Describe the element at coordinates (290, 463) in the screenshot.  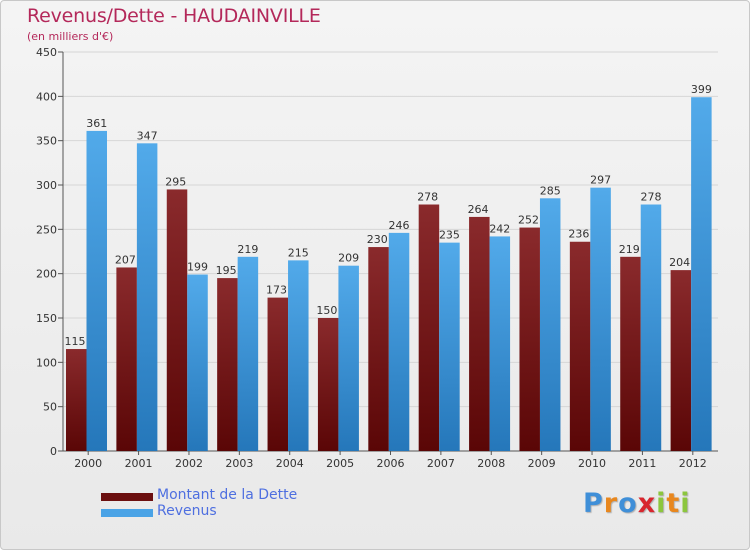
I see `x-tick-label: 2004` at that location.